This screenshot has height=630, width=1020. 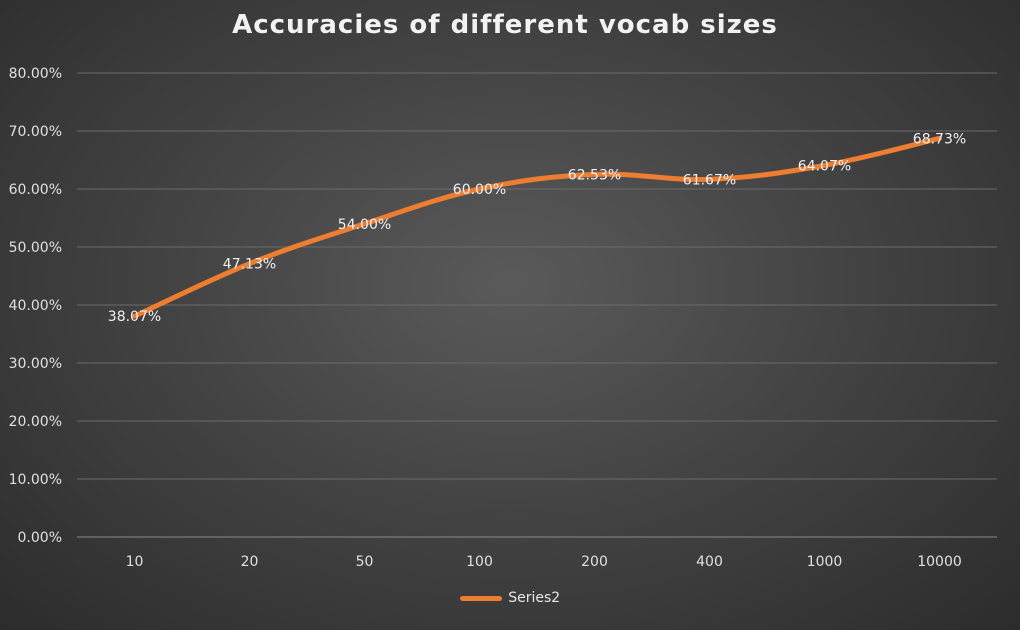 What do you see at coordinates (35, 248) in the screenshot?
I see `y-tick-label: 50.00%` at bounding box center [35, 248].